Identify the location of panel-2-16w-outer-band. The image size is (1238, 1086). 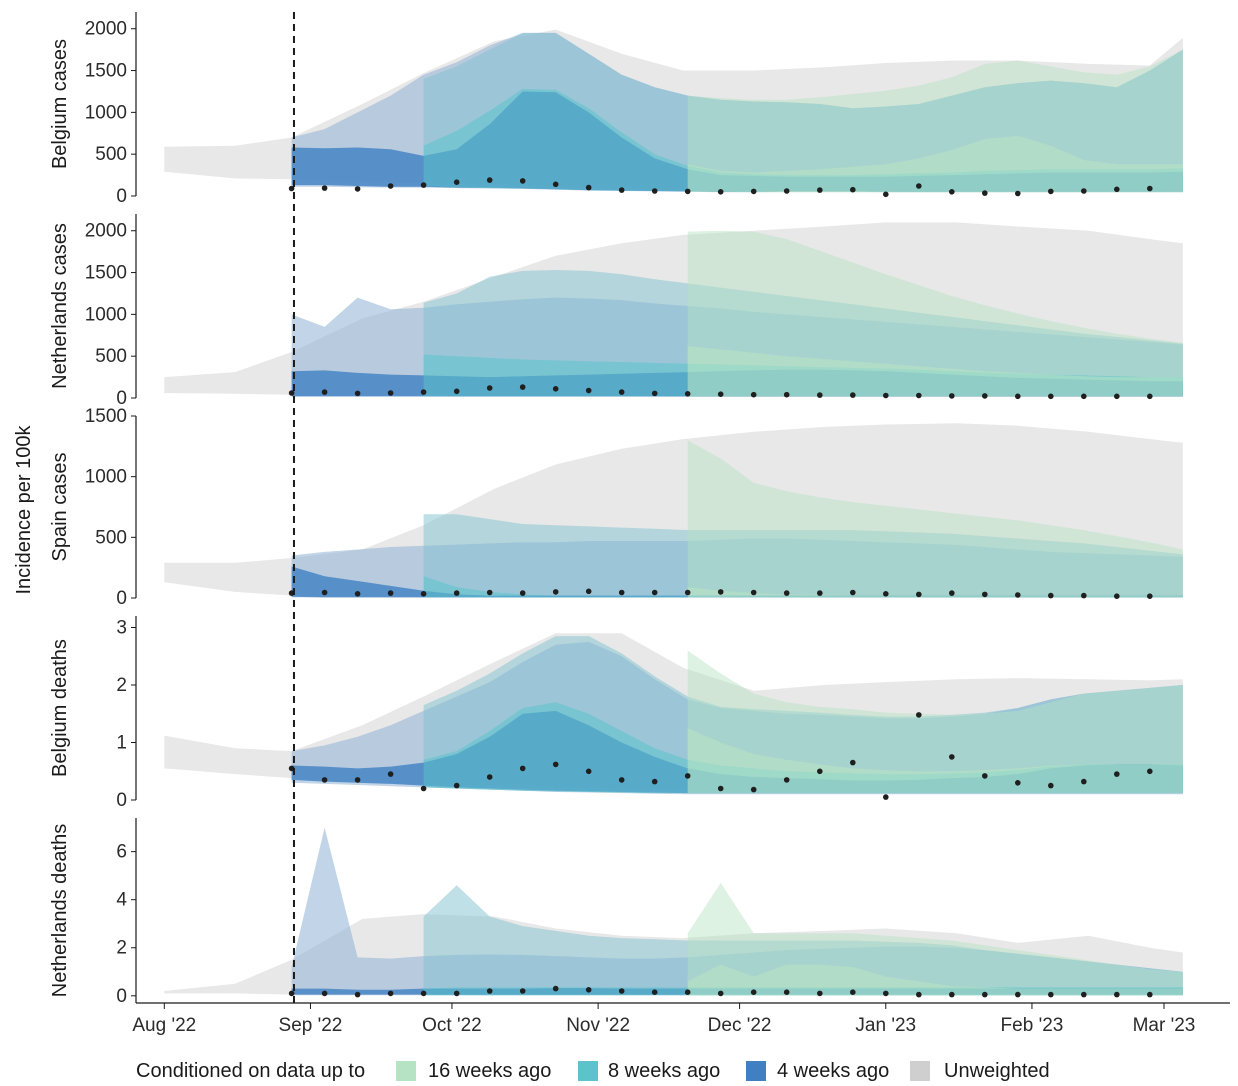
(935, 519).